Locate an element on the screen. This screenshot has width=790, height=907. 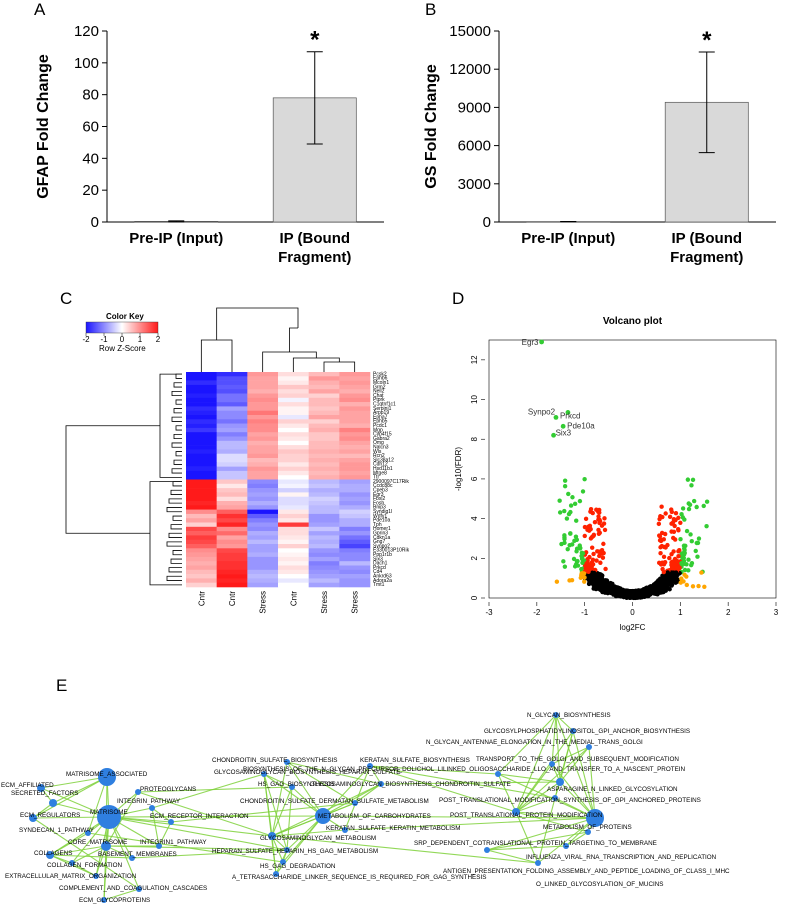
point-label: Synpo2 is located at coordinates (542, 411).